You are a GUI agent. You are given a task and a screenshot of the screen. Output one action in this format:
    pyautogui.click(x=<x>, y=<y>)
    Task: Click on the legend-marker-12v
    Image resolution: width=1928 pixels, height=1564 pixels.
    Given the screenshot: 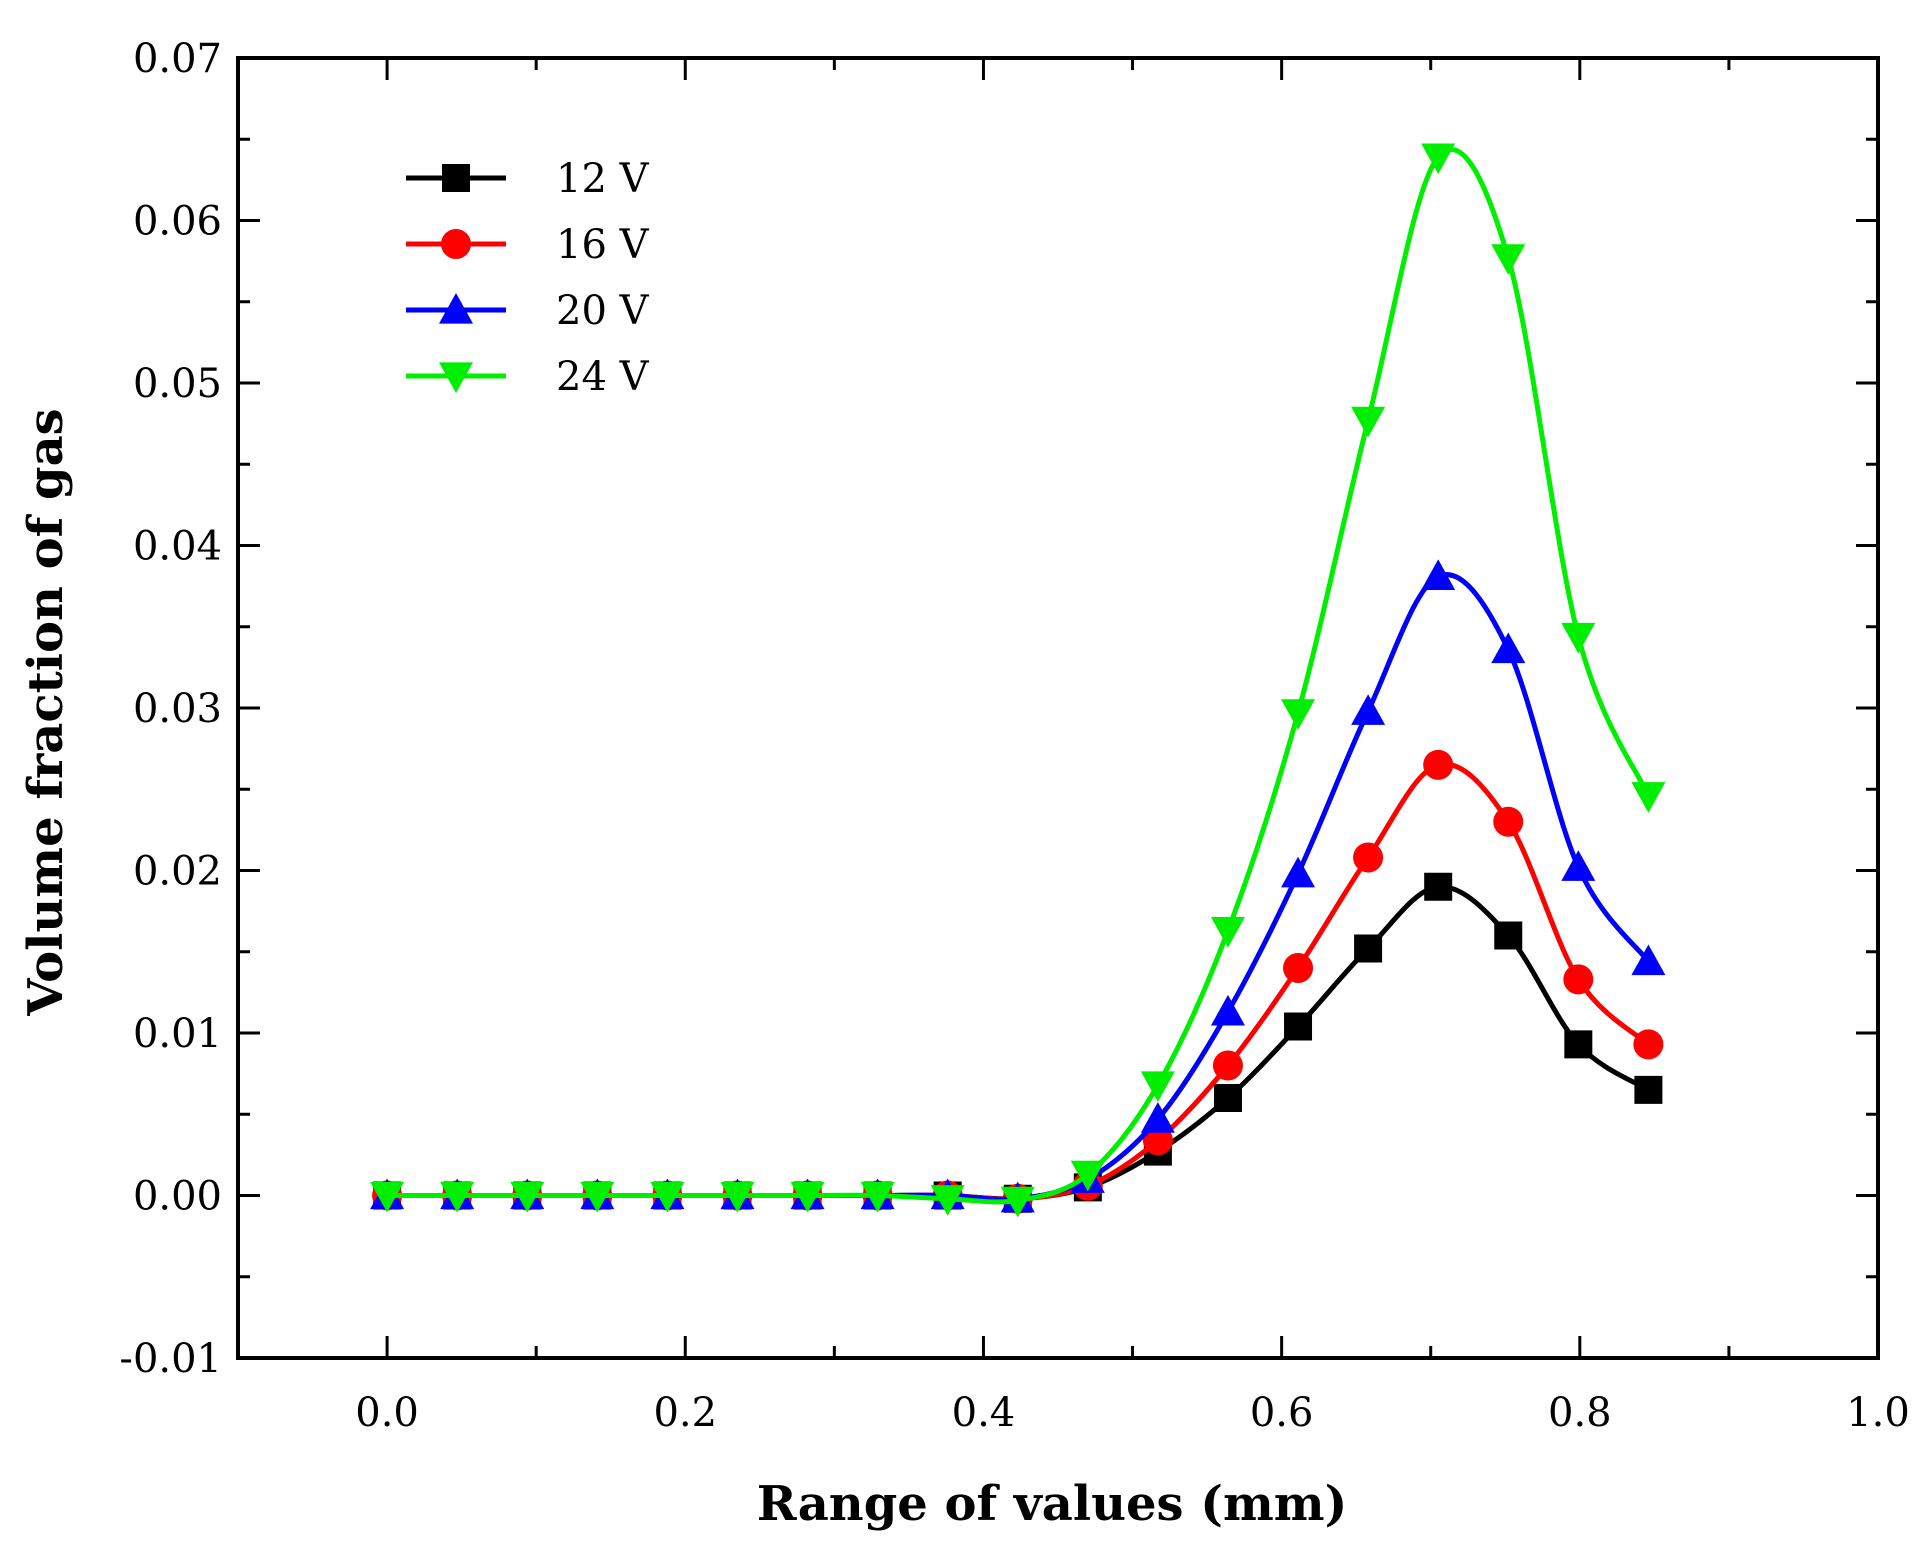 What is the action you would take?
    pyautogui.click(x=456, y=178)
    